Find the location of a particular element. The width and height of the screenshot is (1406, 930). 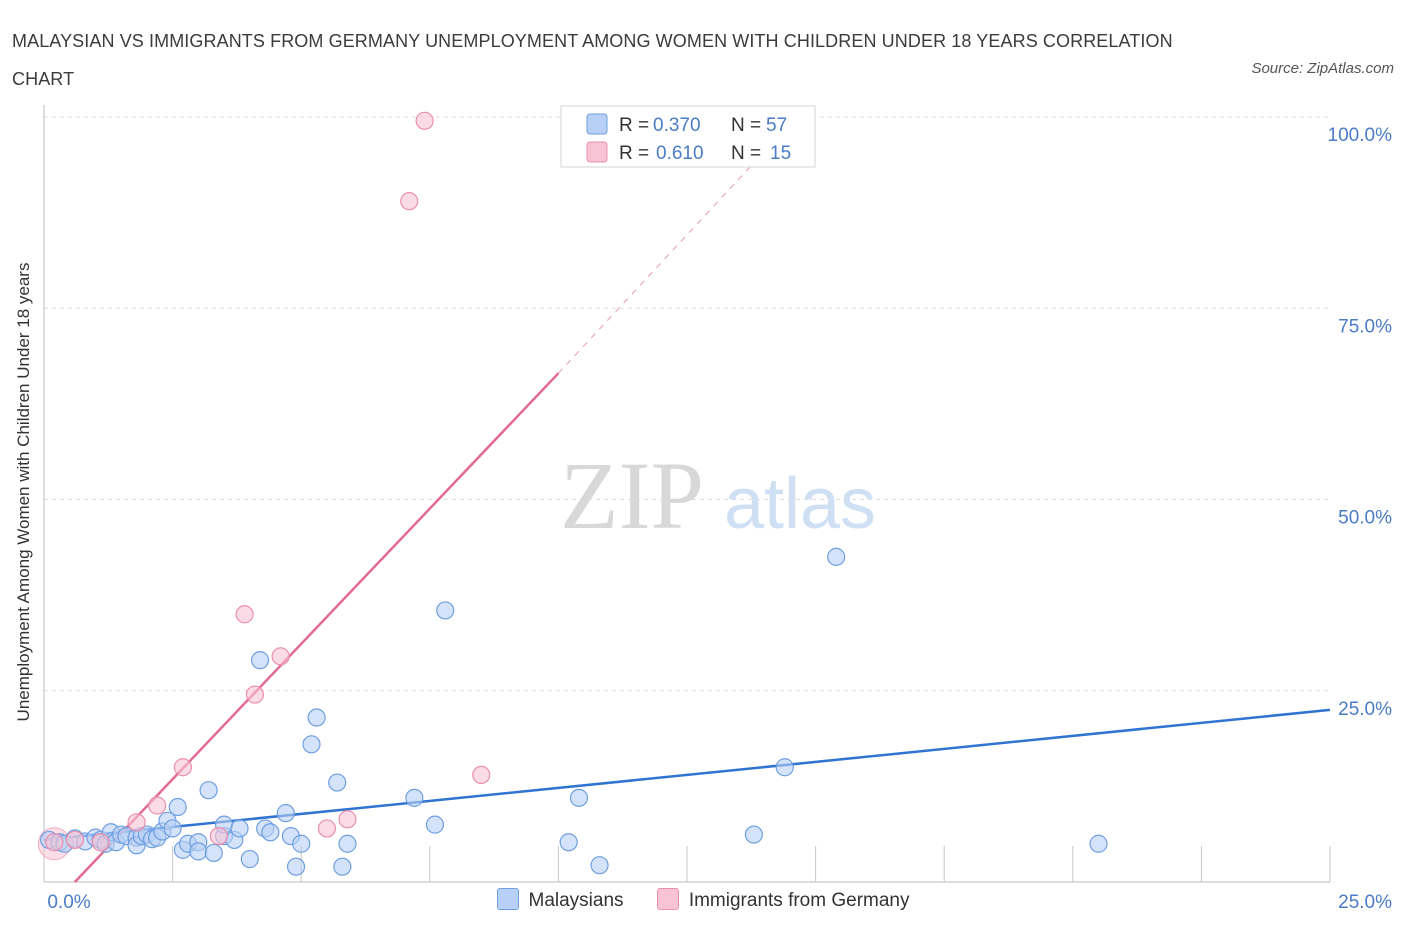

stats-n-label-2: N = is located at coordinates (746, 153).